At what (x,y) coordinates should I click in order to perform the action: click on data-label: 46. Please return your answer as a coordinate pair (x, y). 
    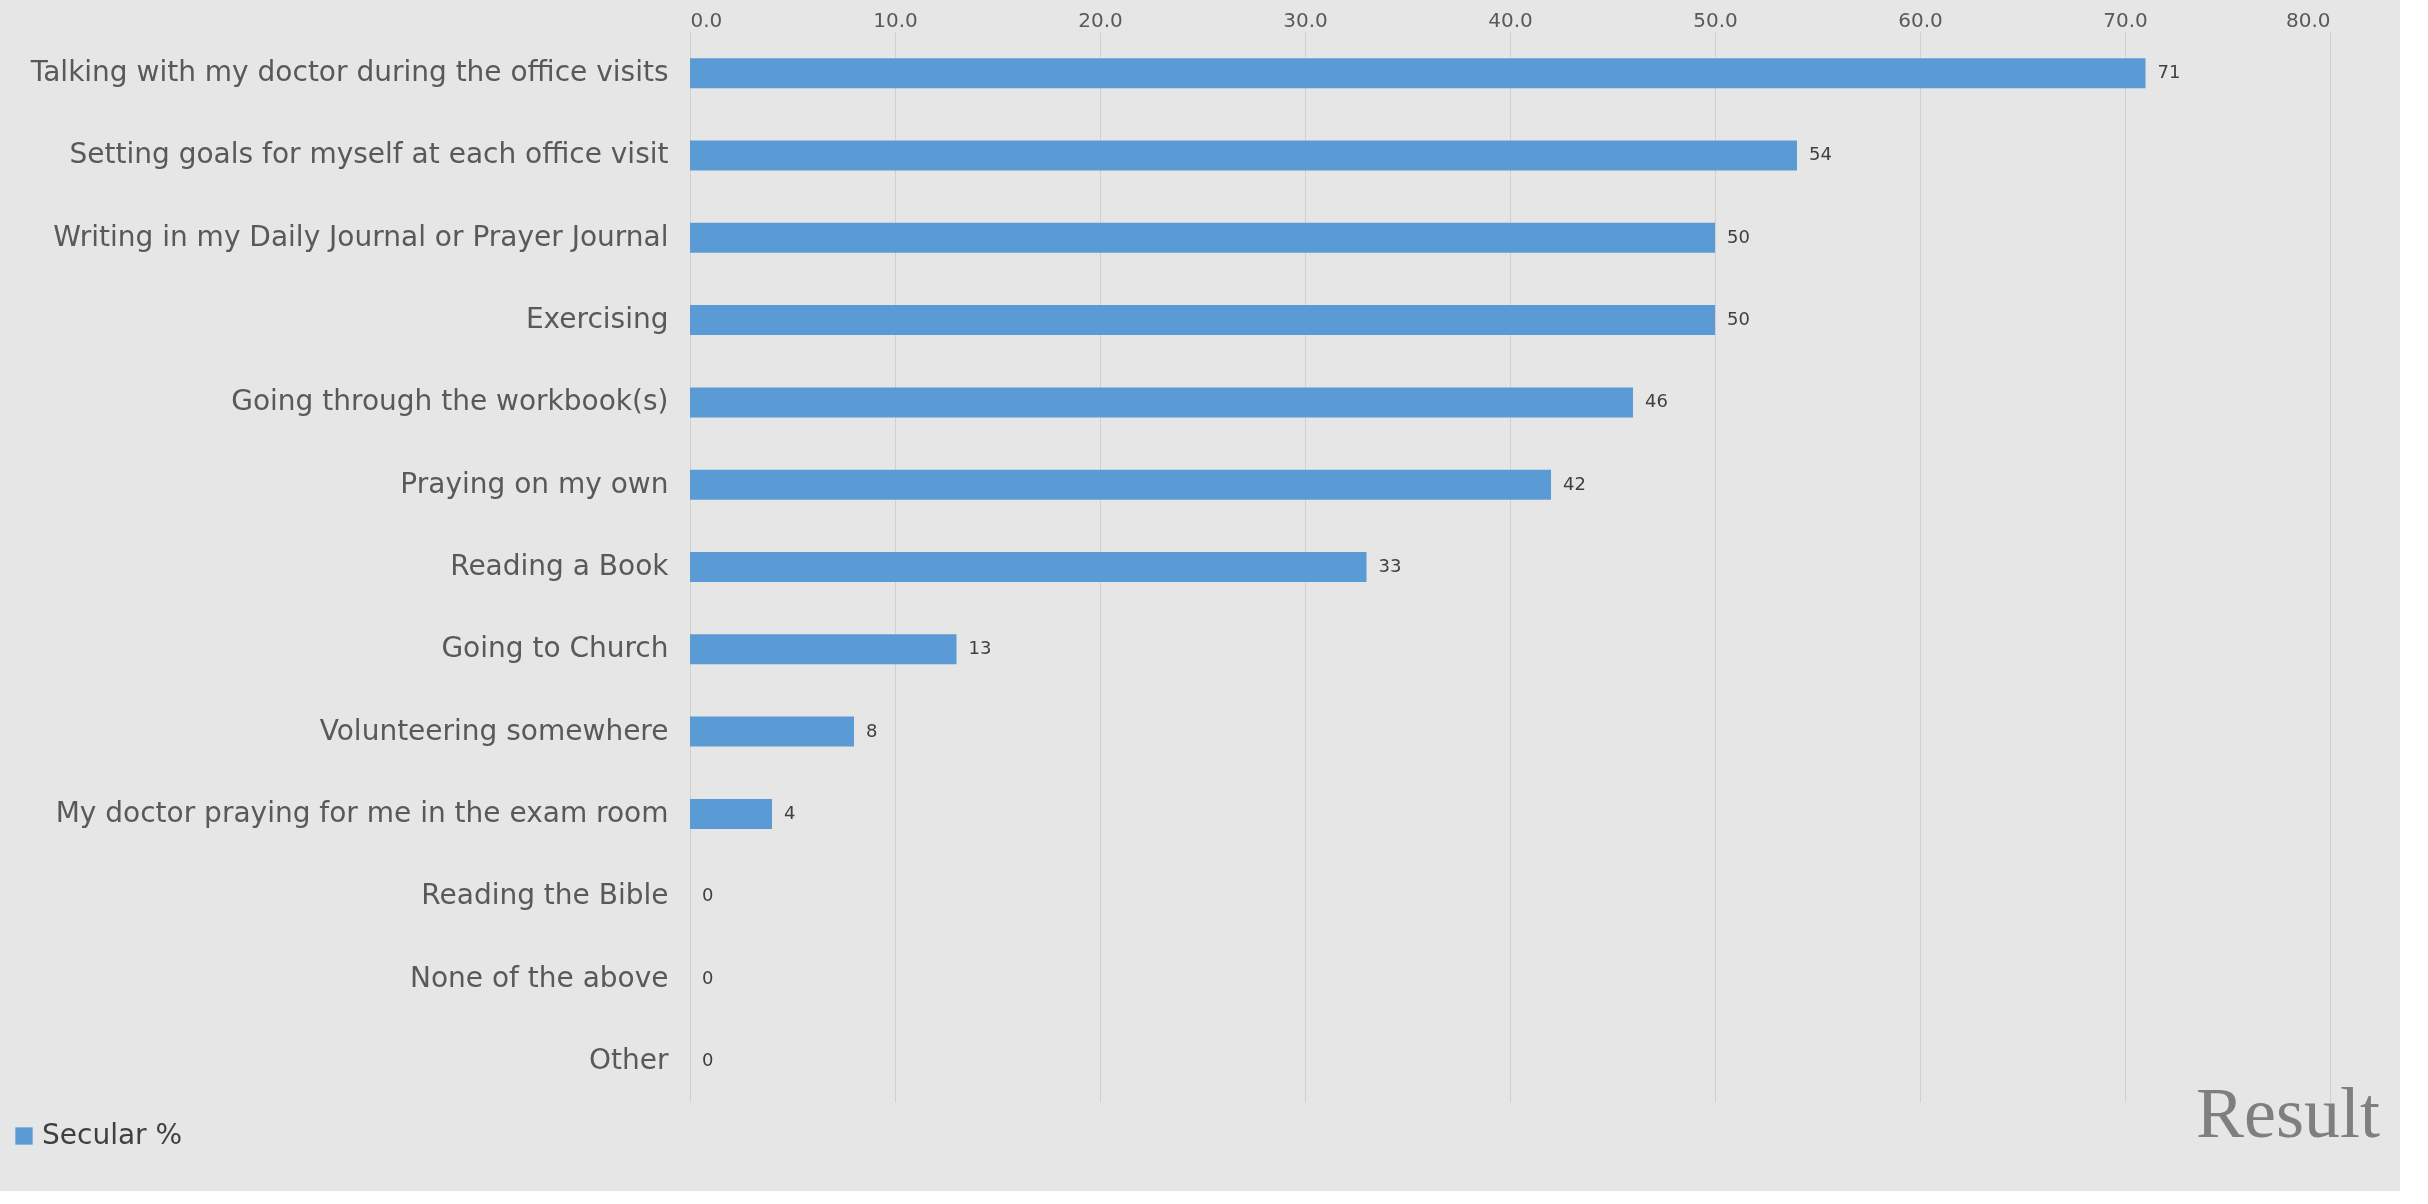
    Looking at the image, I should click on (1656, 401).